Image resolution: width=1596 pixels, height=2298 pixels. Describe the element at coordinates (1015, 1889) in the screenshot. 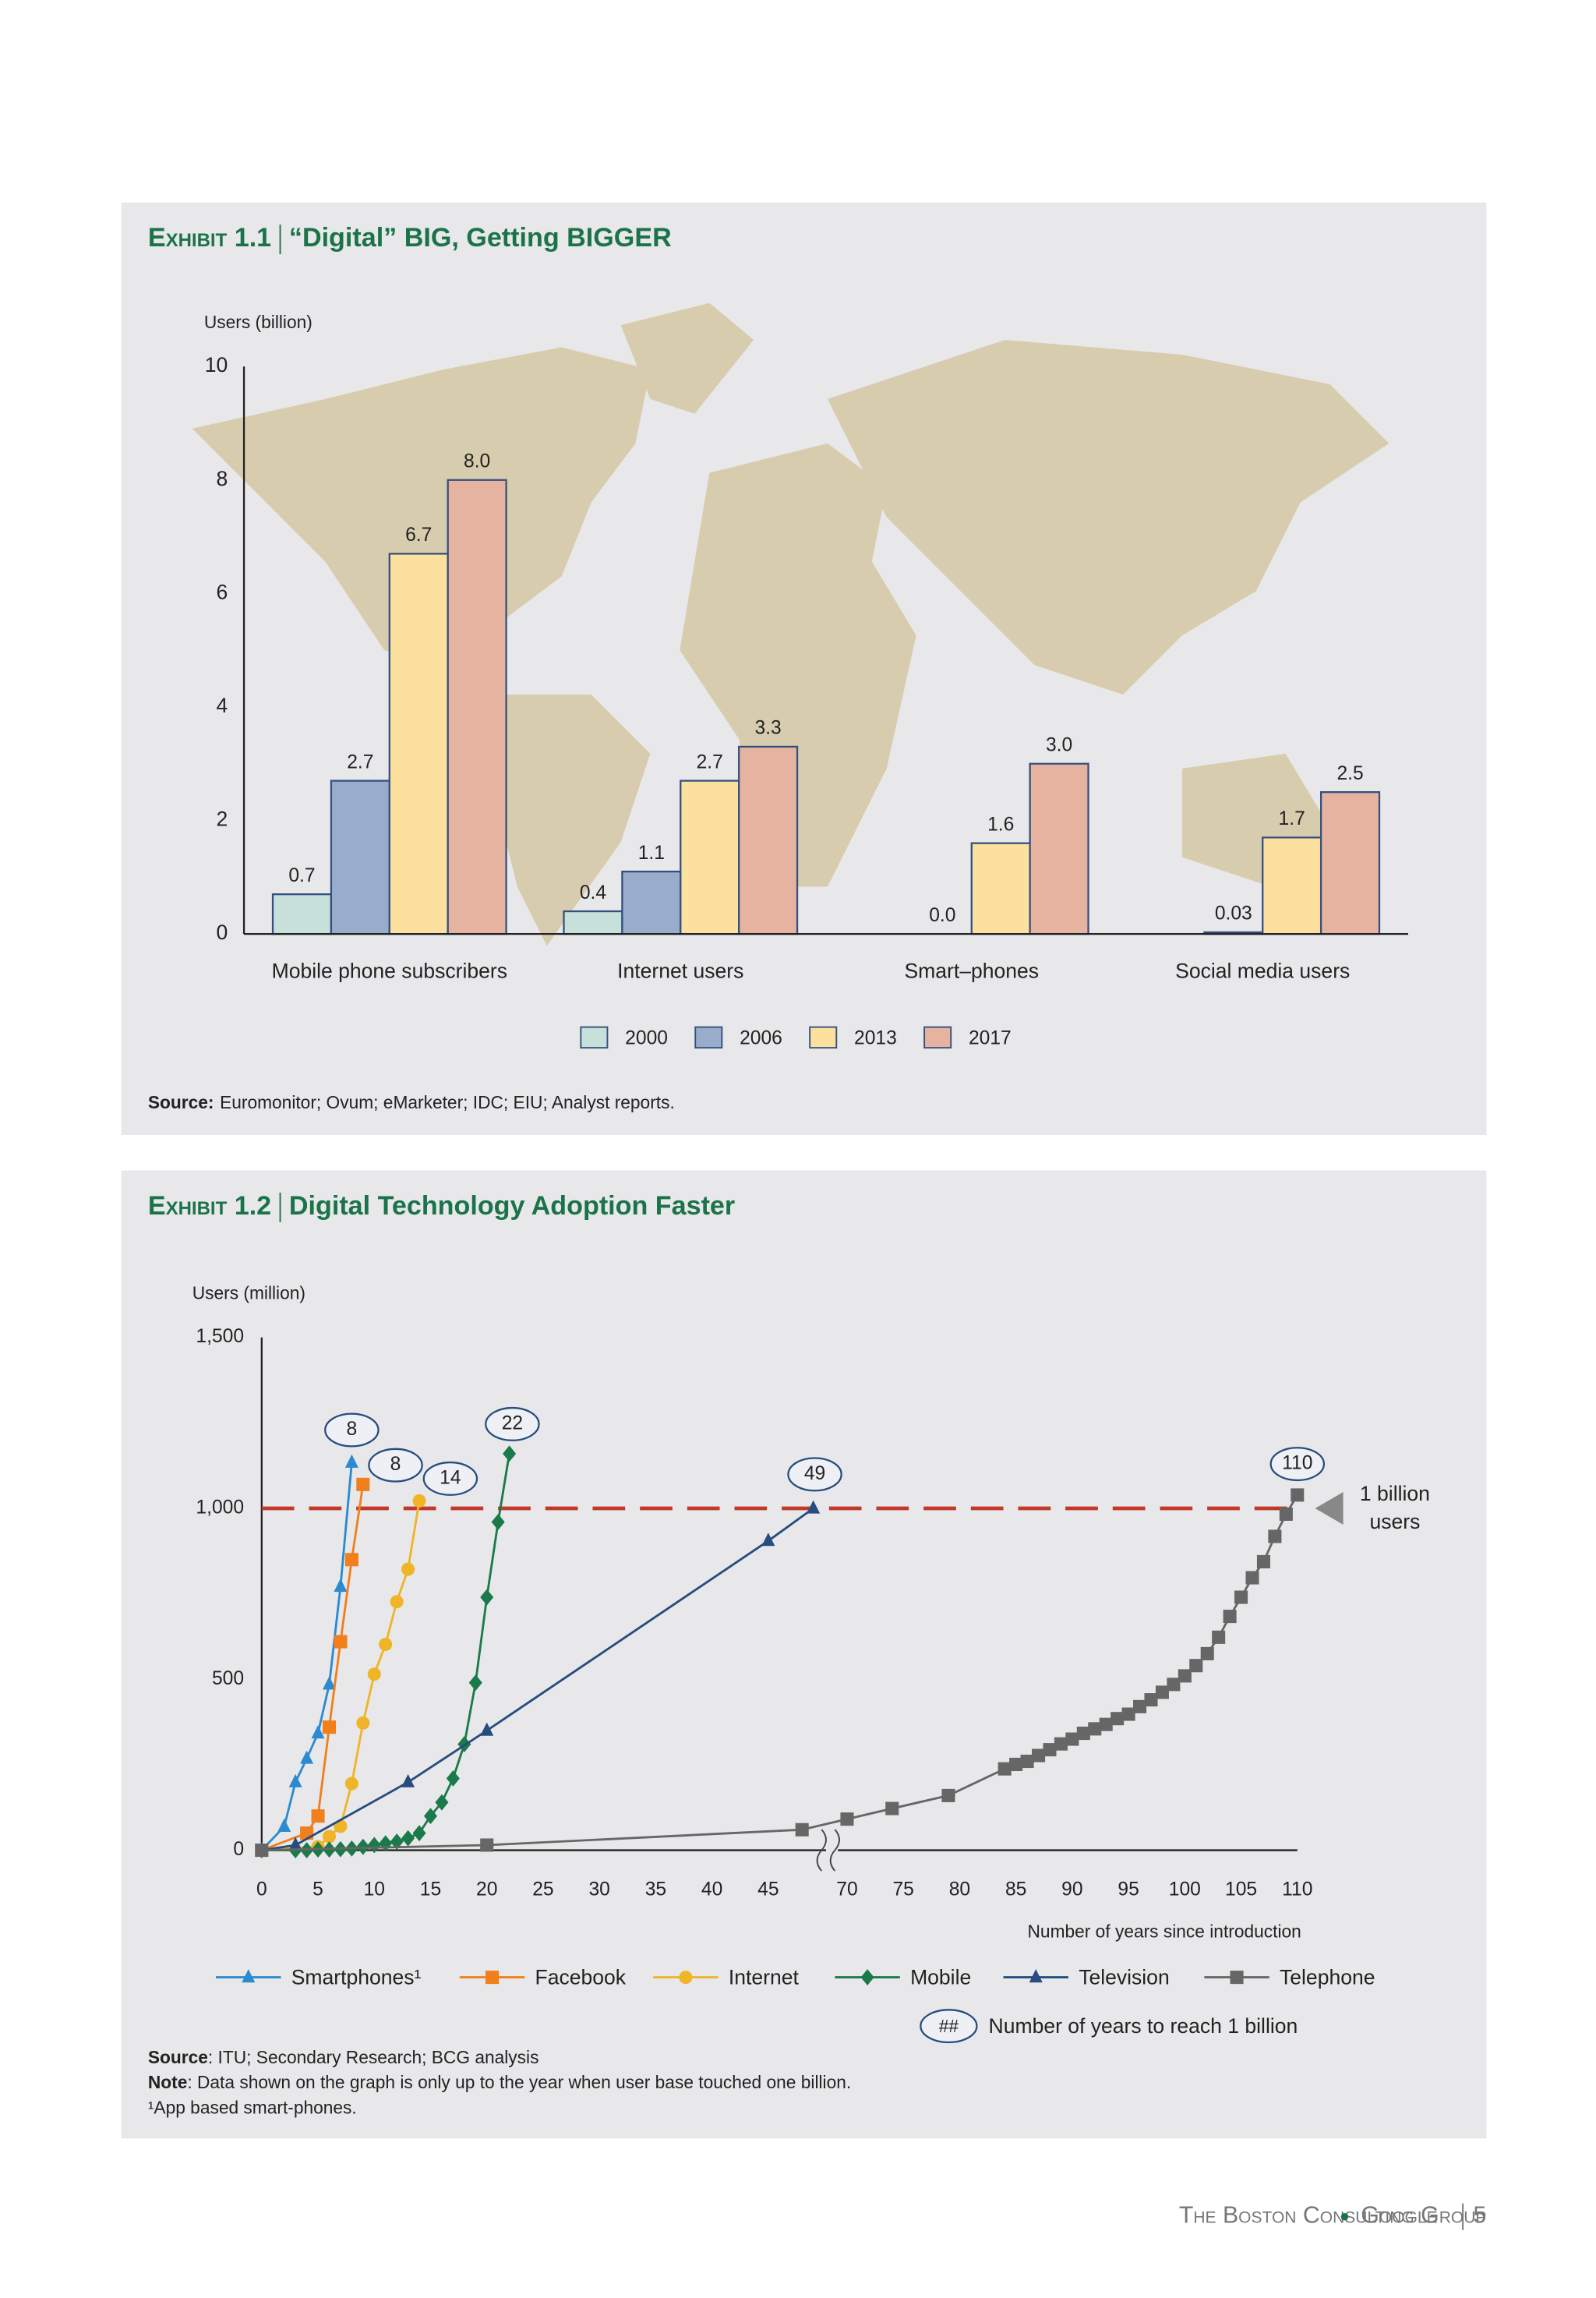

I see `x-tick-label: 85` at that location.